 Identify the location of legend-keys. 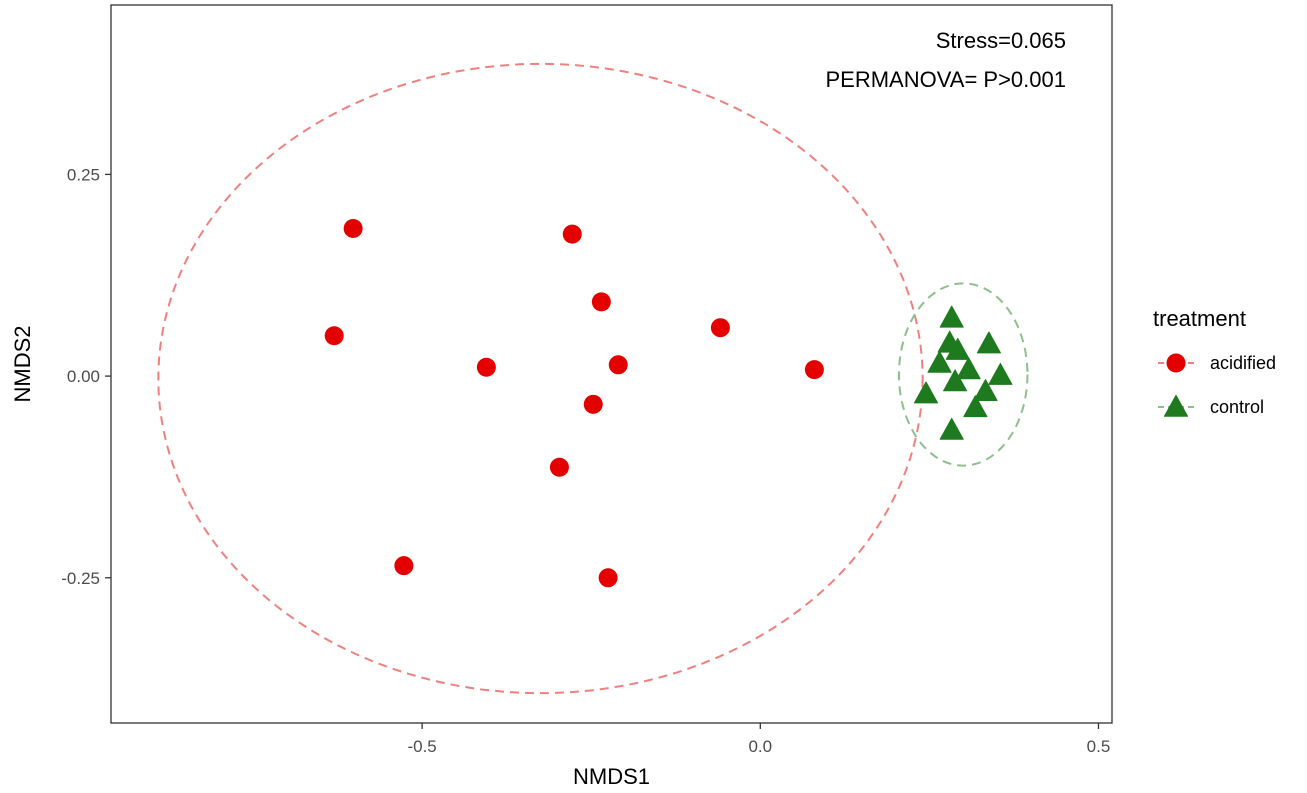
(1176, 385).